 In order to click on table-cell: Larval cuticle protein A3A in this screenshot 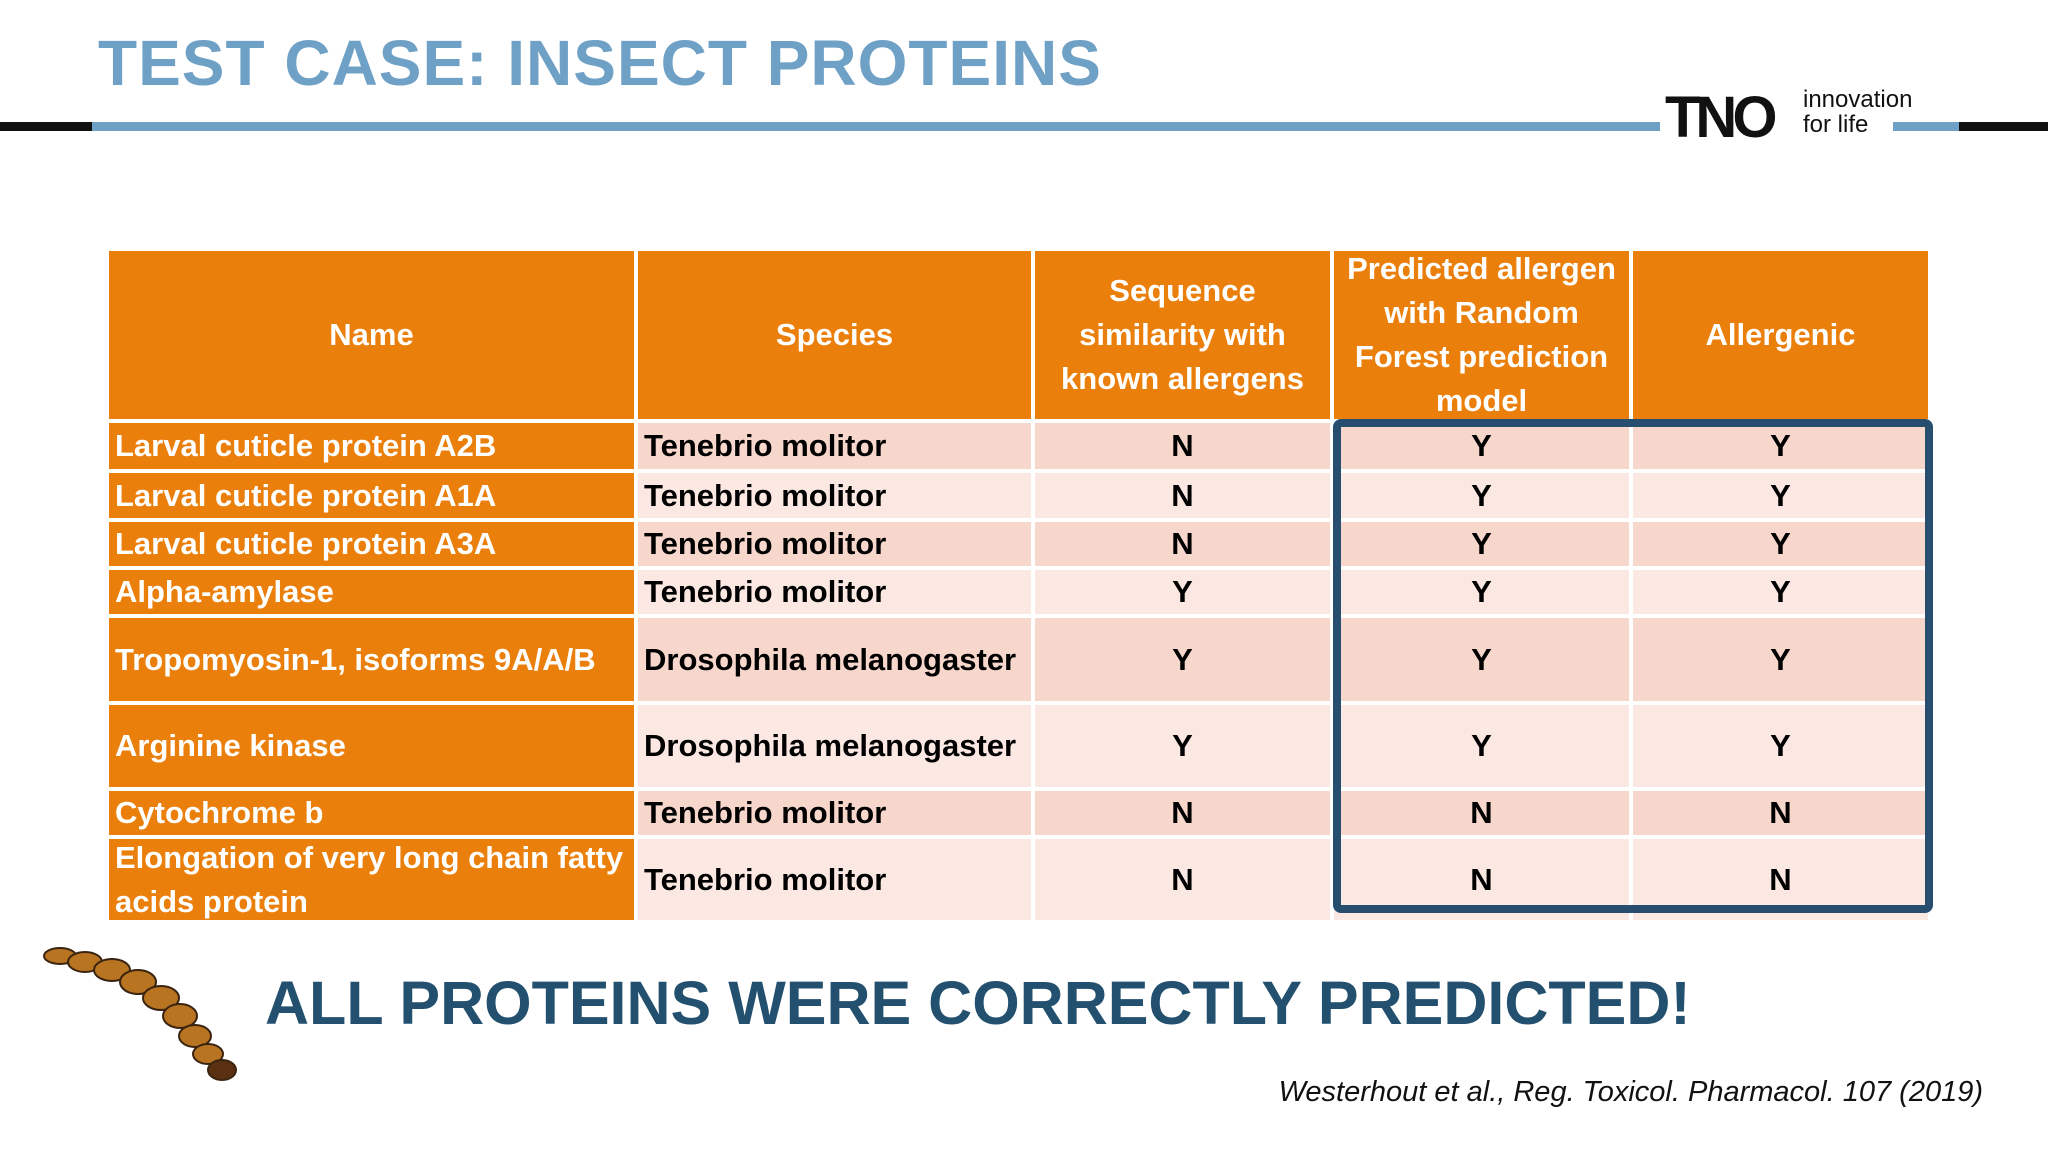, I will do `click(371, 544)`.